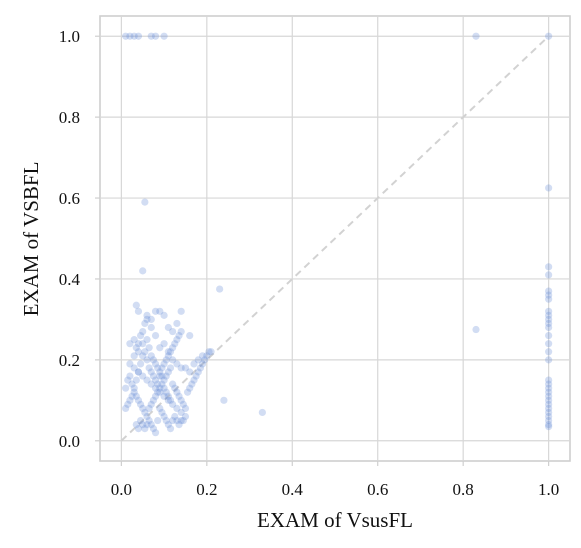 The height and width of the screenshot is (548, 581). Describe the element at coordinates (335, 480) in the screenshot. I see `x-axis-ticks: 0.0 0.2 0.4 0.6 0.8 1.0` at that location.